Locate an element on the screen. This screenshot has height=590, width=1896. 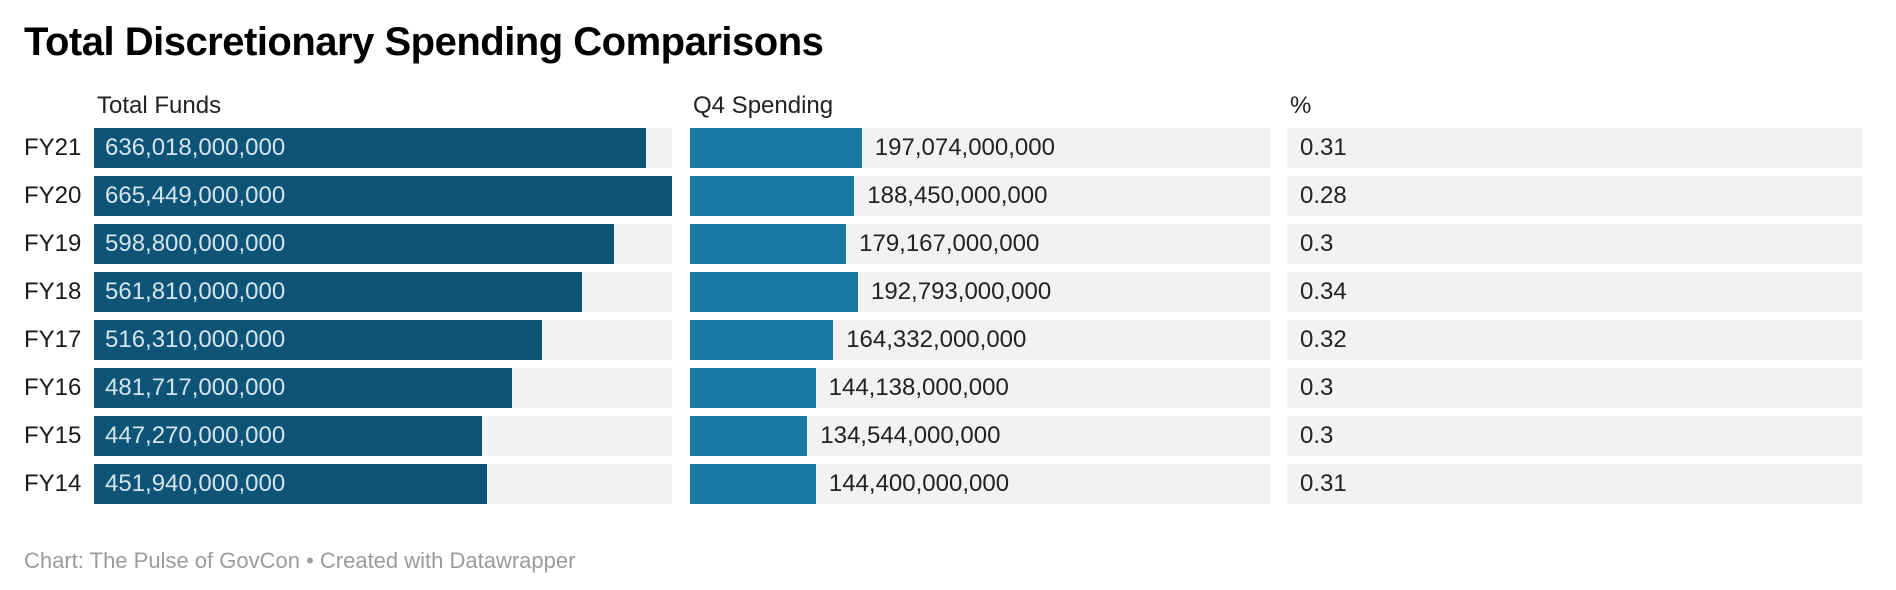
total-funds-cell: 665,449,000,000 is located at coordinates (383, 196).